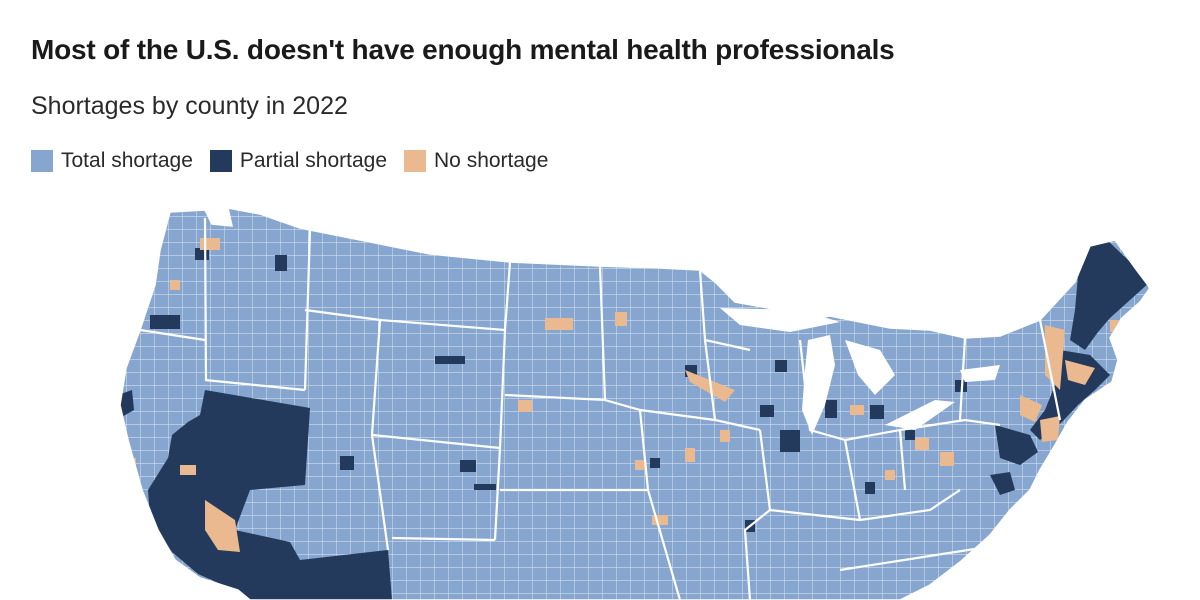  What do you see at coordinates (818, 385) in the screenshot?
I see `lake-michigan` at bounding box center [818, 385].